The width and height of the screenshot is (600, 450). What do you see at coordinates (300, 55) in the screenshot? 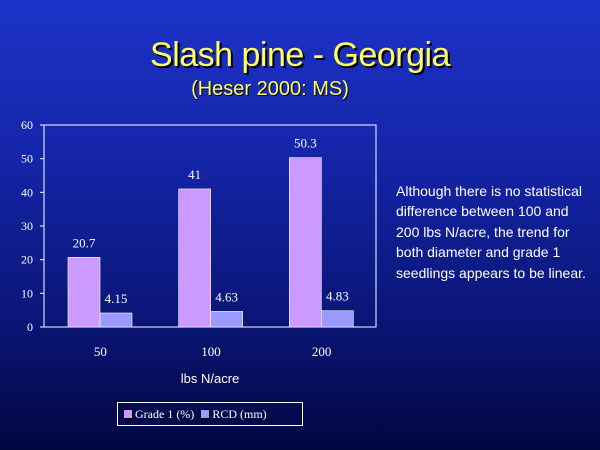
I see `slide-title: Slash pine - Georgia` at bounding box center [300, 55].